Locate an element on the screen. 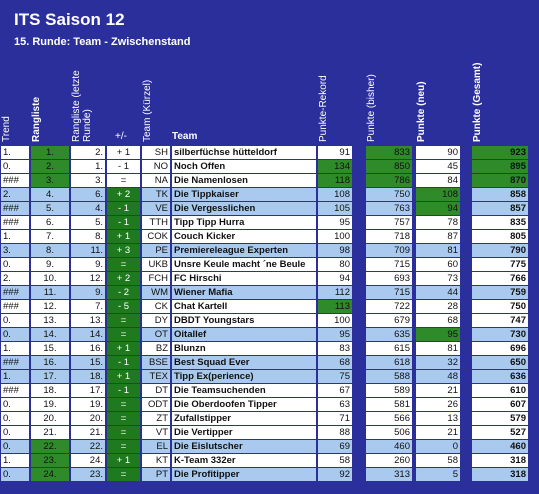 The height and width of the screenshot is (494, 539). cell: 9. is located at coordinates (88, 264).